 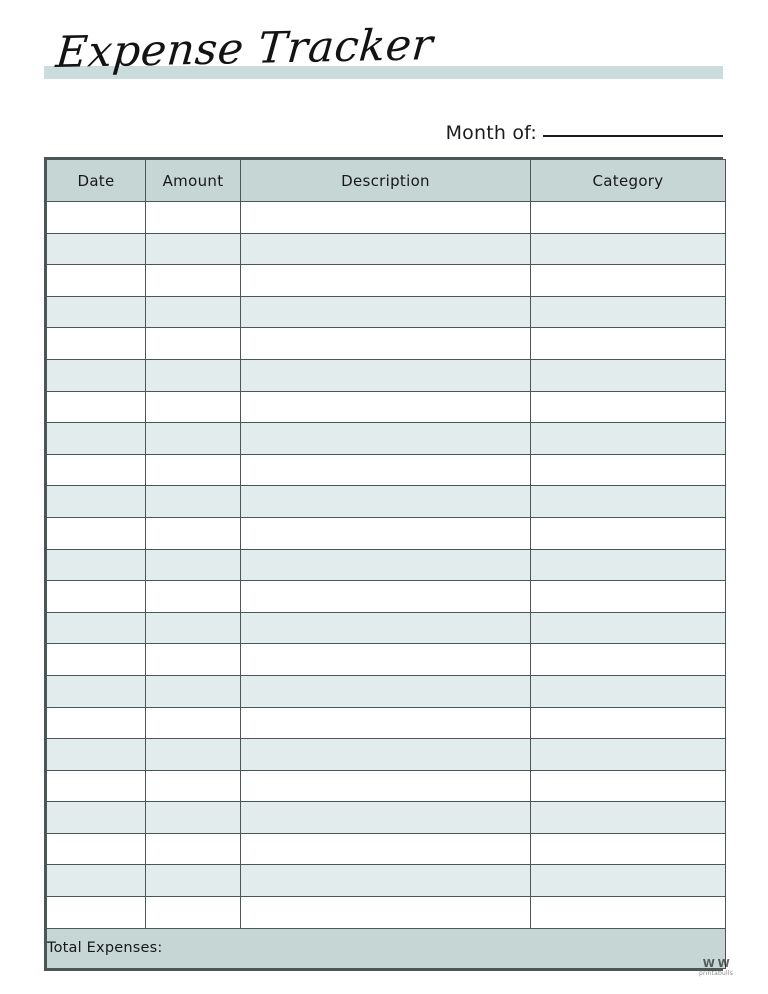 What do you see at coordinates (193, 180) in the screenshot?
I see `column-header-amount: Amount` at bounding box center [193, 180].